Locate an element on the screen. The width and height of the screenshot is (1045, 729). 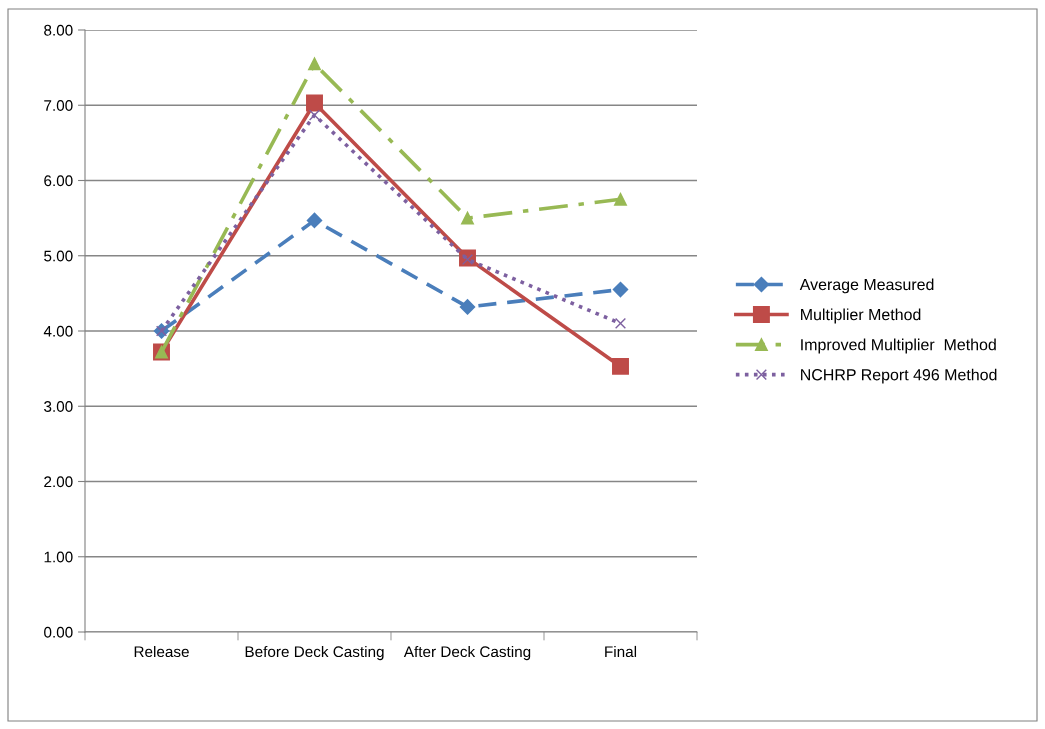
y-tick-label: 1.00 is located at coordinates (58, 557).